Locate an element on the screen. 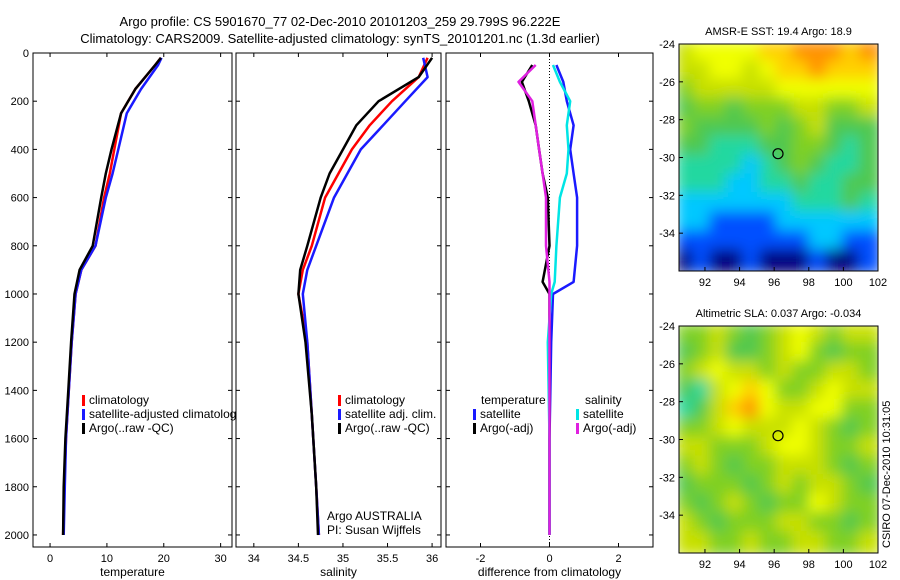 This screenshot has height=580, width=900. x-tick-label: 35.5 is located at coordinates (387, 559).